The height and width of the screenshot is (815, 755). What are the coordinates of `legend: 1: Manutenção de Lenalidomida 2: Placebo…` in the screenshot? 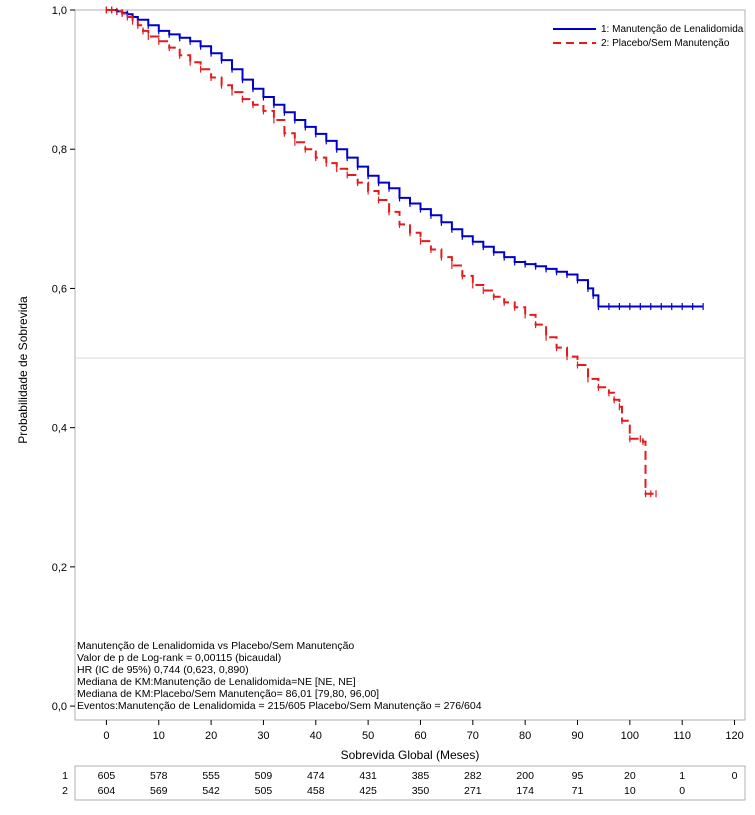 It's located at (648, 36).